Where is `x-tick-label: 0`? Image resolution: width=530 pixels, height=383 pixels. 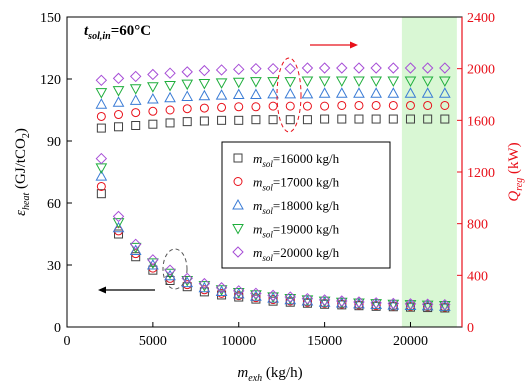
x-tick-label: 0 is located at coordinates (67, 341).